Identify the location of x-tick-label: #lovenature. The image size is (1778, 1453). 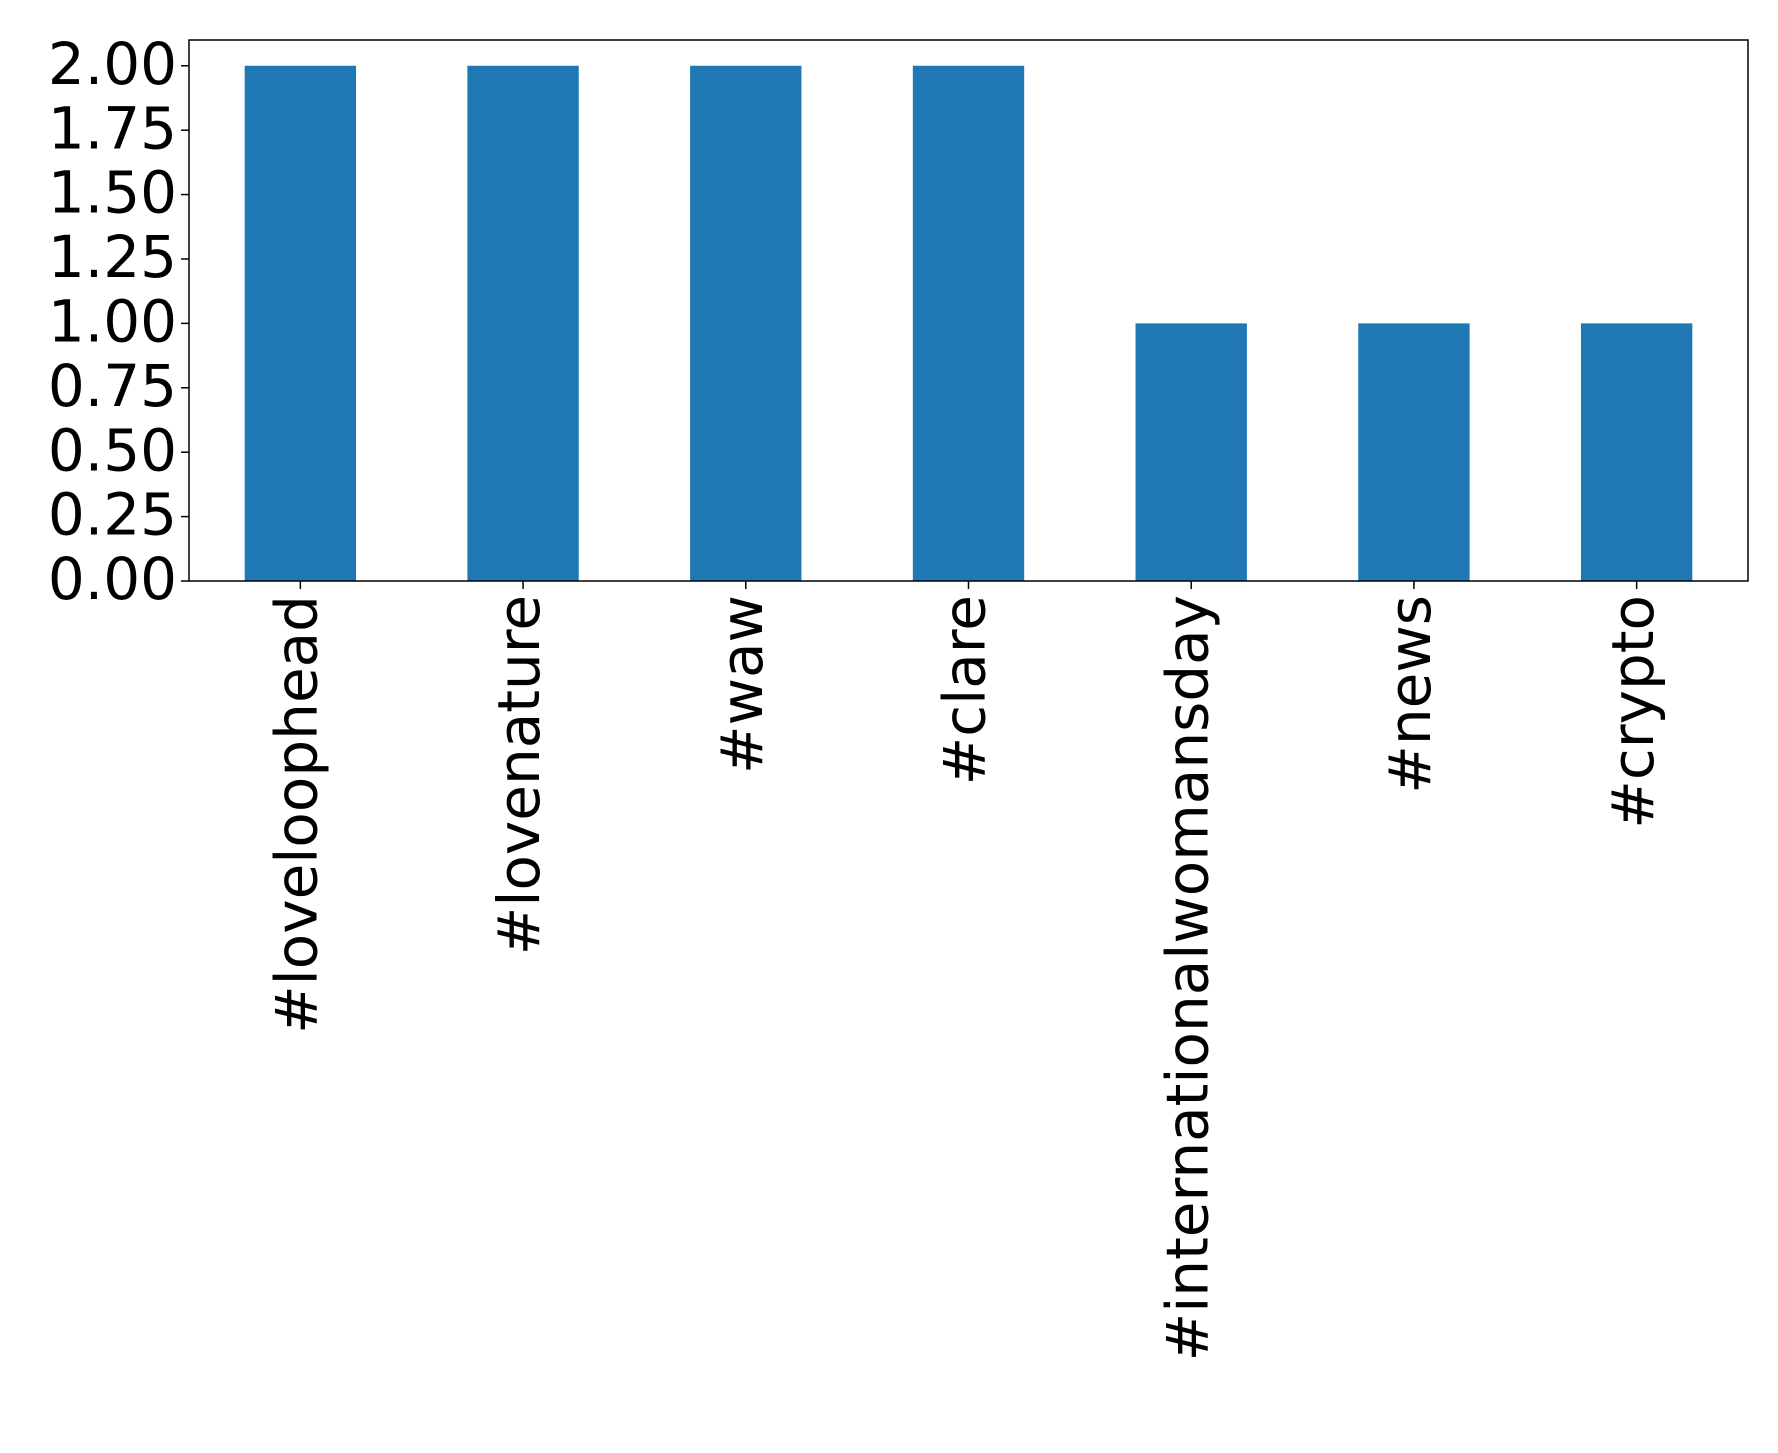
(519, 775).